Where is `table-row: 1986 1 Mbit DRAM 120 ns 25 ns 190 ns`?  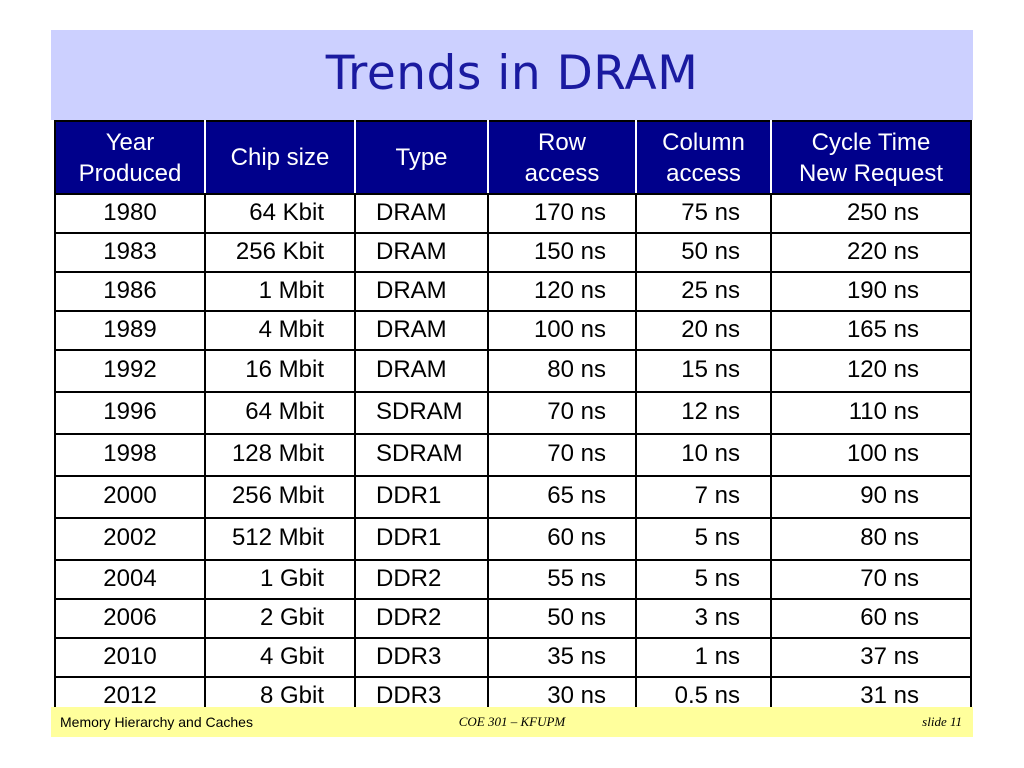
table-row: 1986 1 Mbit DRAM 120 ns 25 ns 190 ns is located at coordinates (513, 291).